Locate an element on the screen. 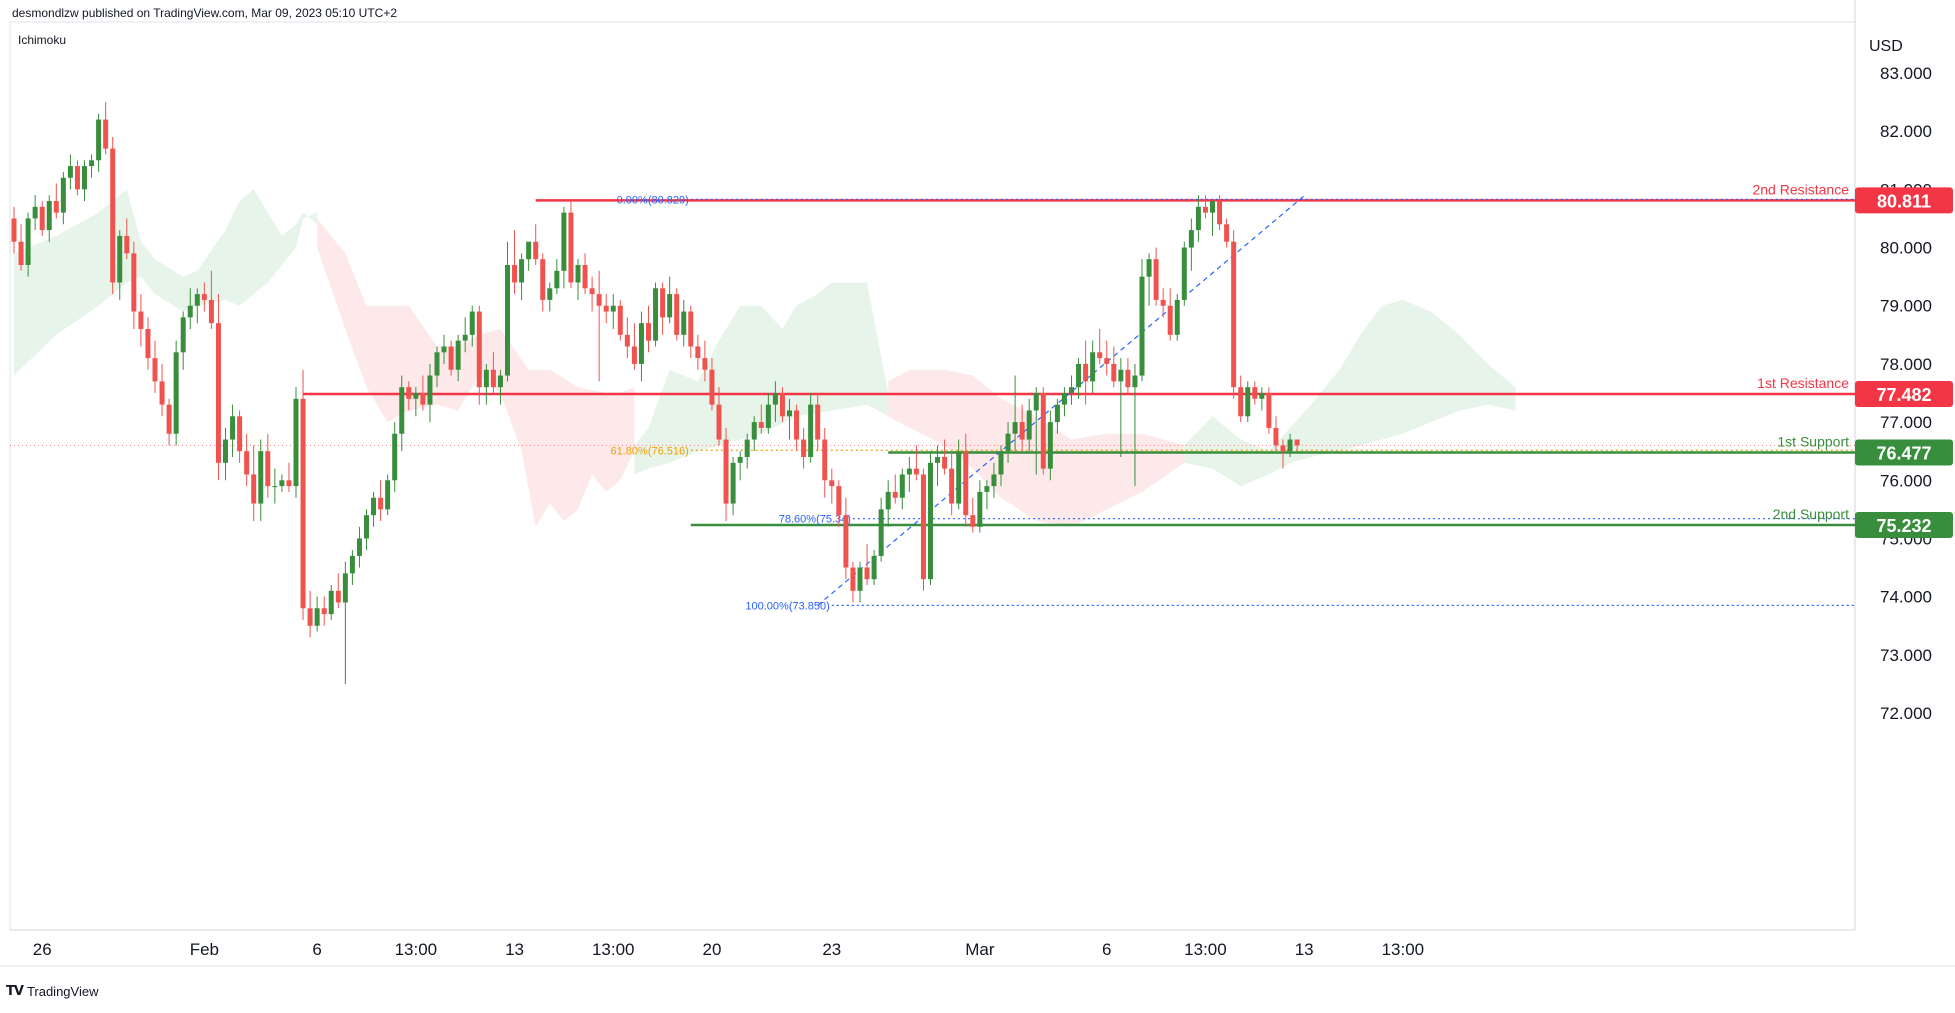 The height and width of the screenshot is (1013, 1955). level-name-label: 2nd Support is located at coordinates (1811, 514).